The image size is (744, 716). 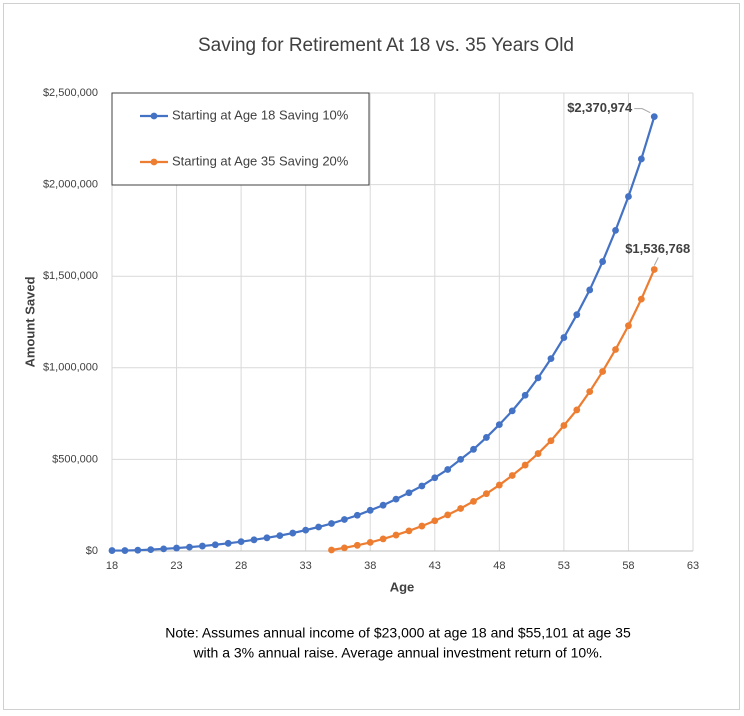 I want to click on x-tick-label: 23, so click(x=176, y=566).